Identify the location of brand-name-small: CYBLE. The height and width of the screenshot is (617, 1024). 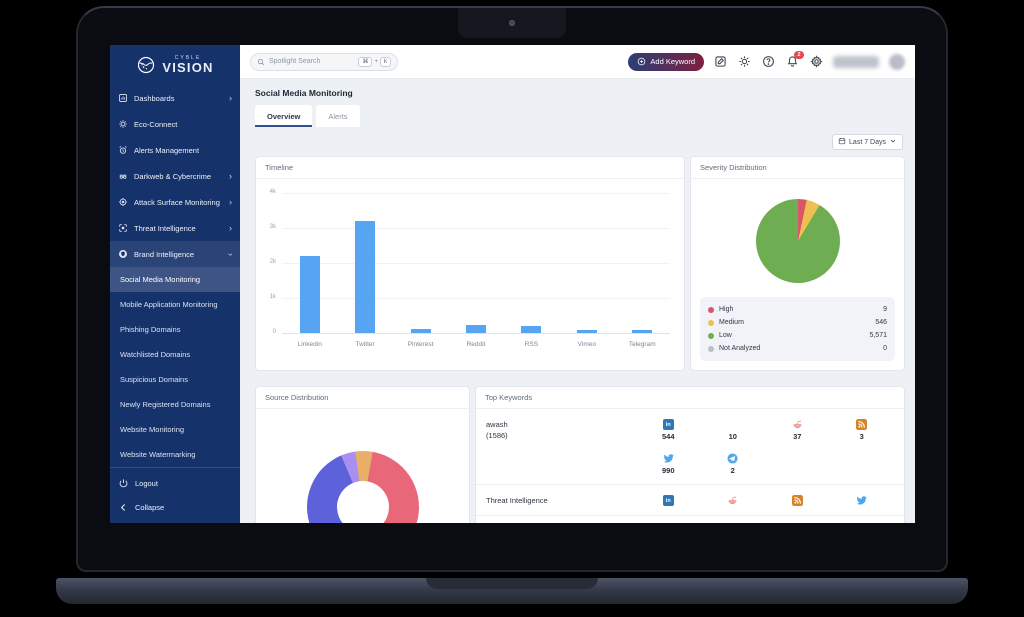
(188, 57).